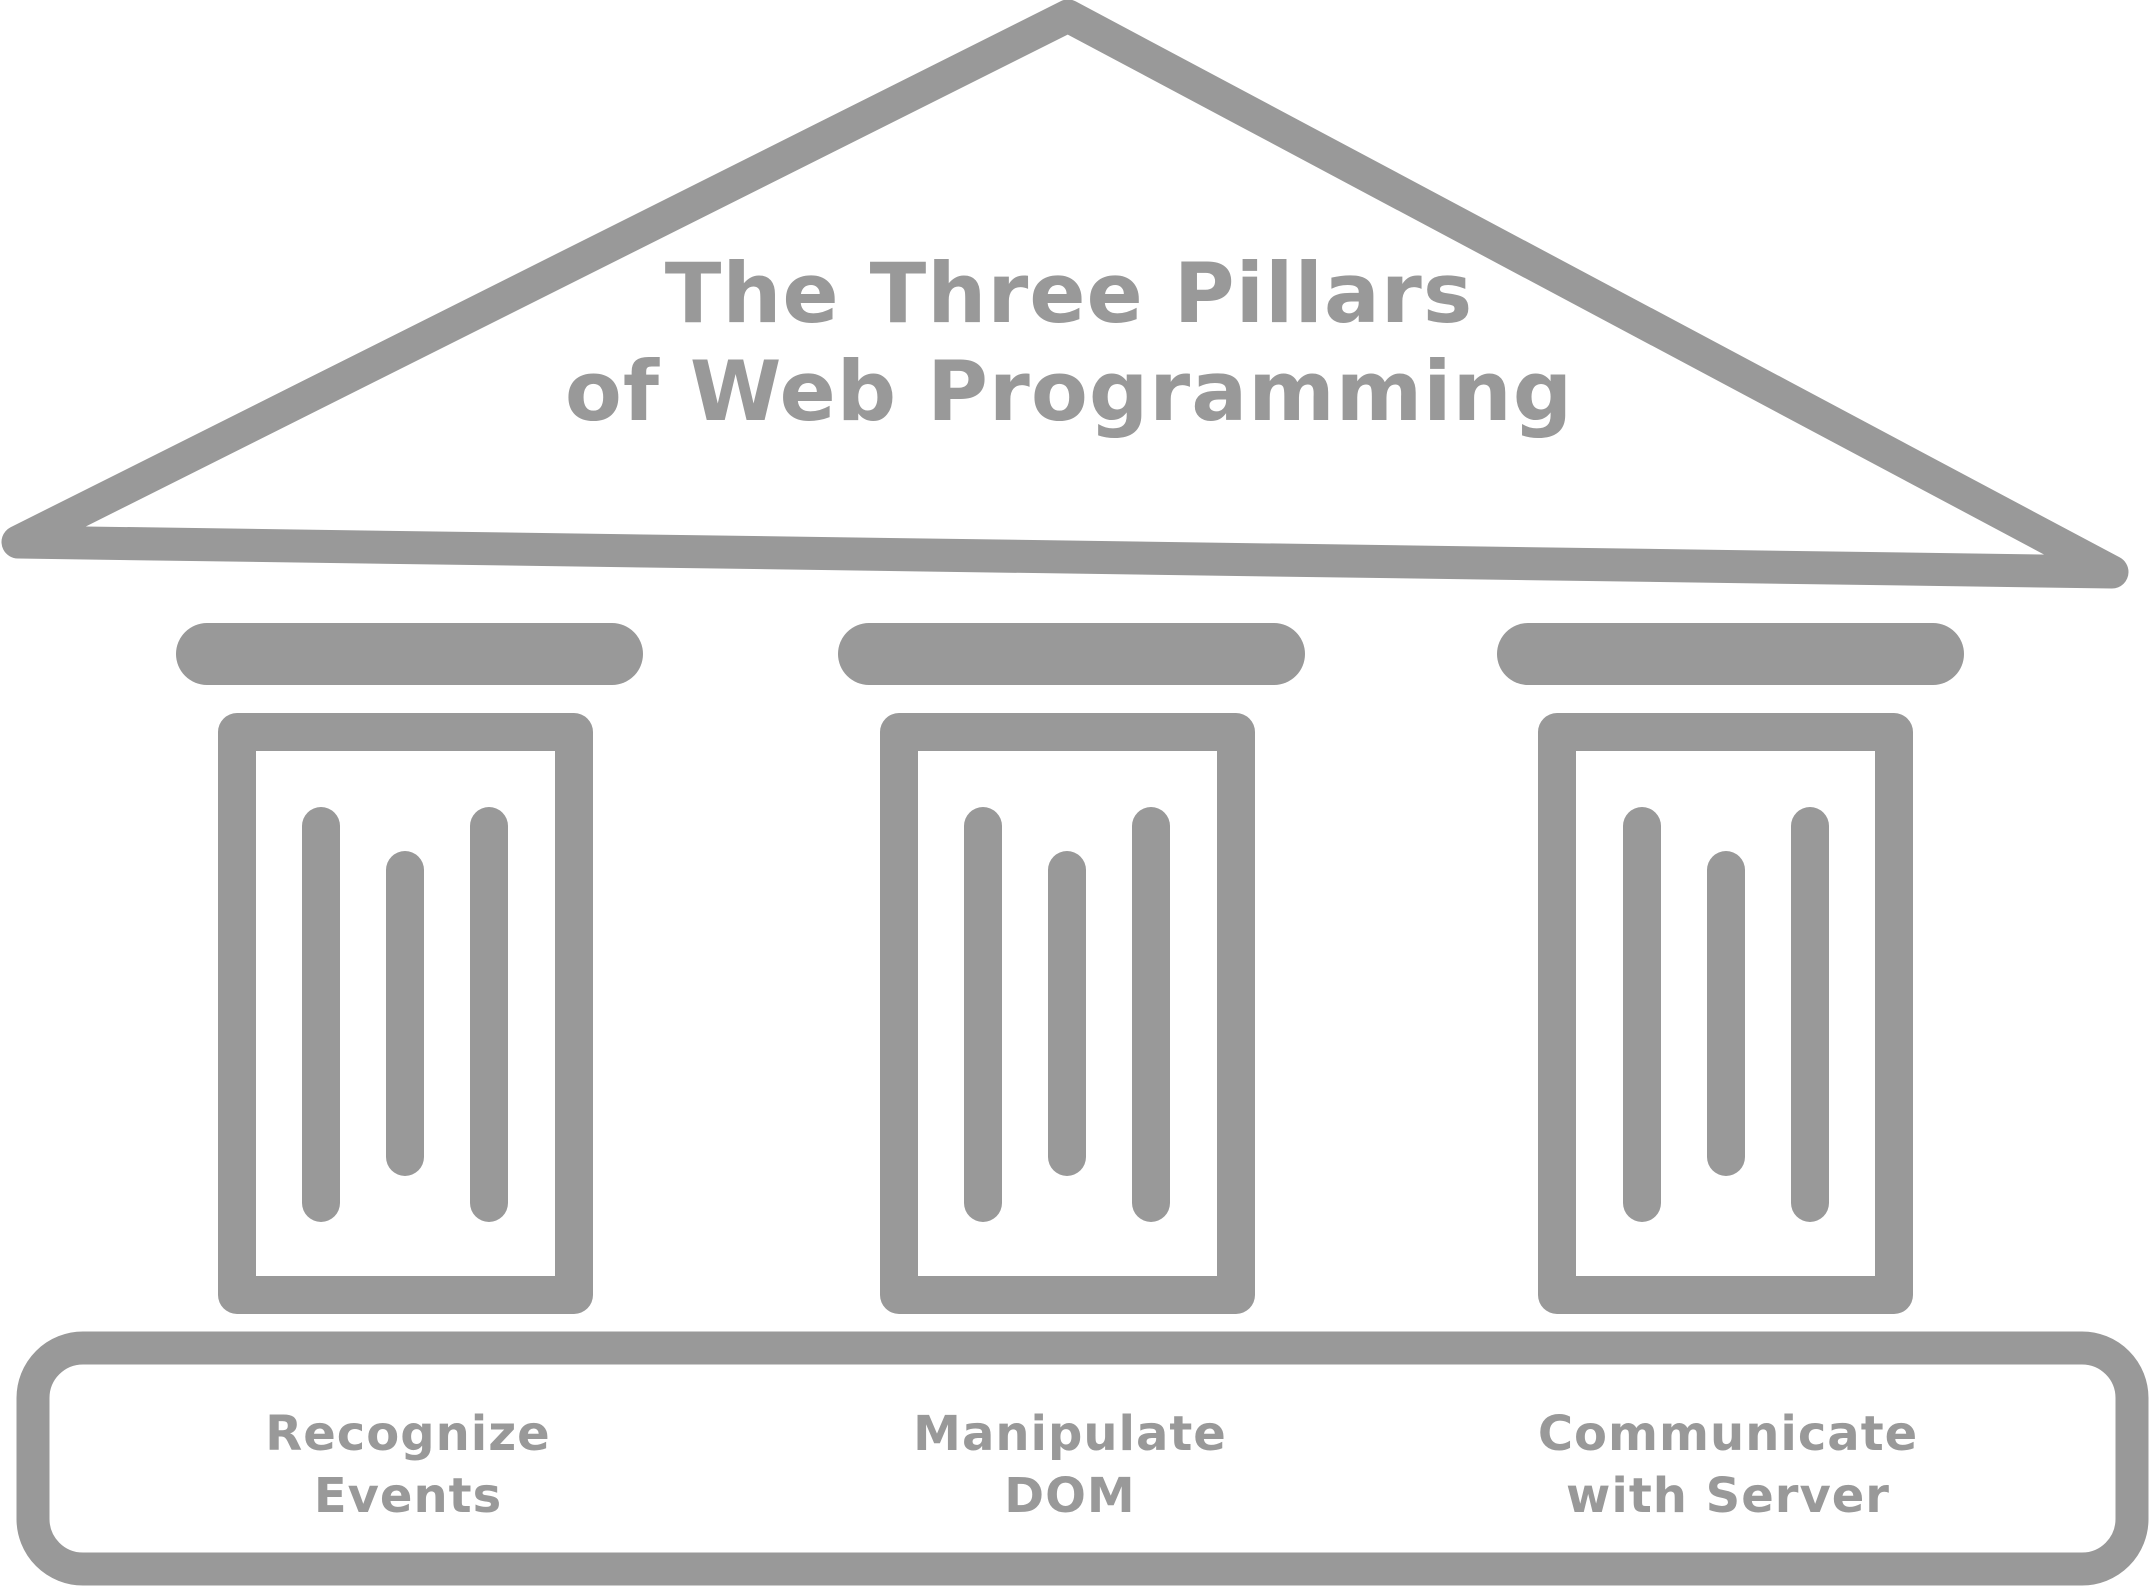 This screenshot has width=2149, height=1594. Describe the element at coordinates (1069, 1496) in the screenshot. I see `pillar-2-label-line2: DOM` at that location.